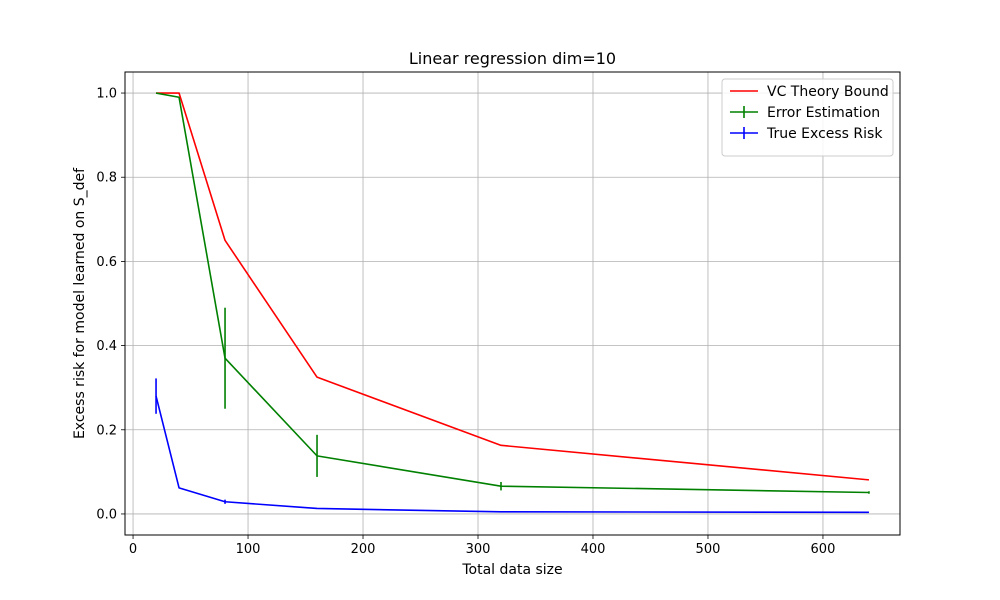  Describe the element at coordinates (106, 430) in the screenshot. I see `y-tick-label: 0.2` at that location.